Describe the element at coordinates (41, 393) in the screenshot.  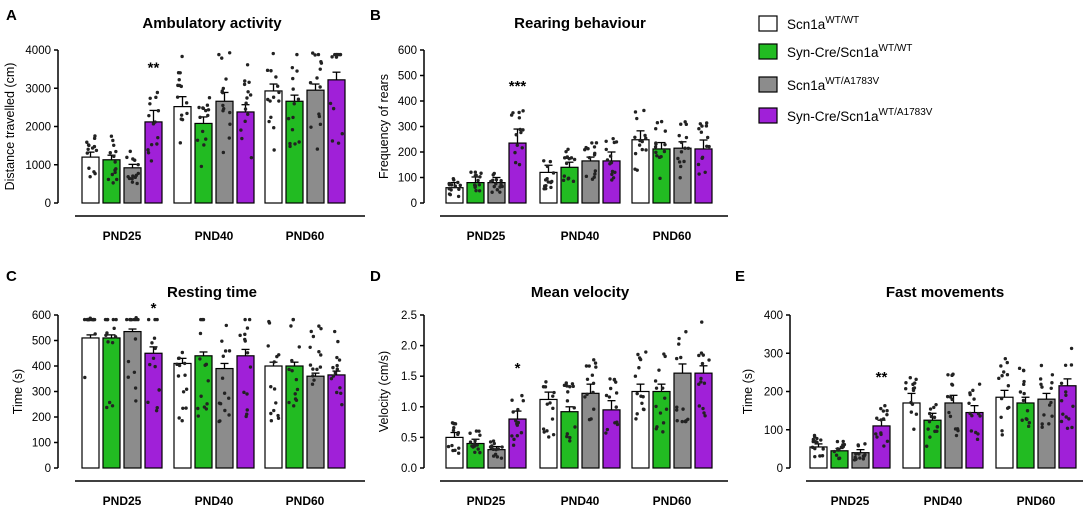
I see `y-tick-label: 300` at that location.